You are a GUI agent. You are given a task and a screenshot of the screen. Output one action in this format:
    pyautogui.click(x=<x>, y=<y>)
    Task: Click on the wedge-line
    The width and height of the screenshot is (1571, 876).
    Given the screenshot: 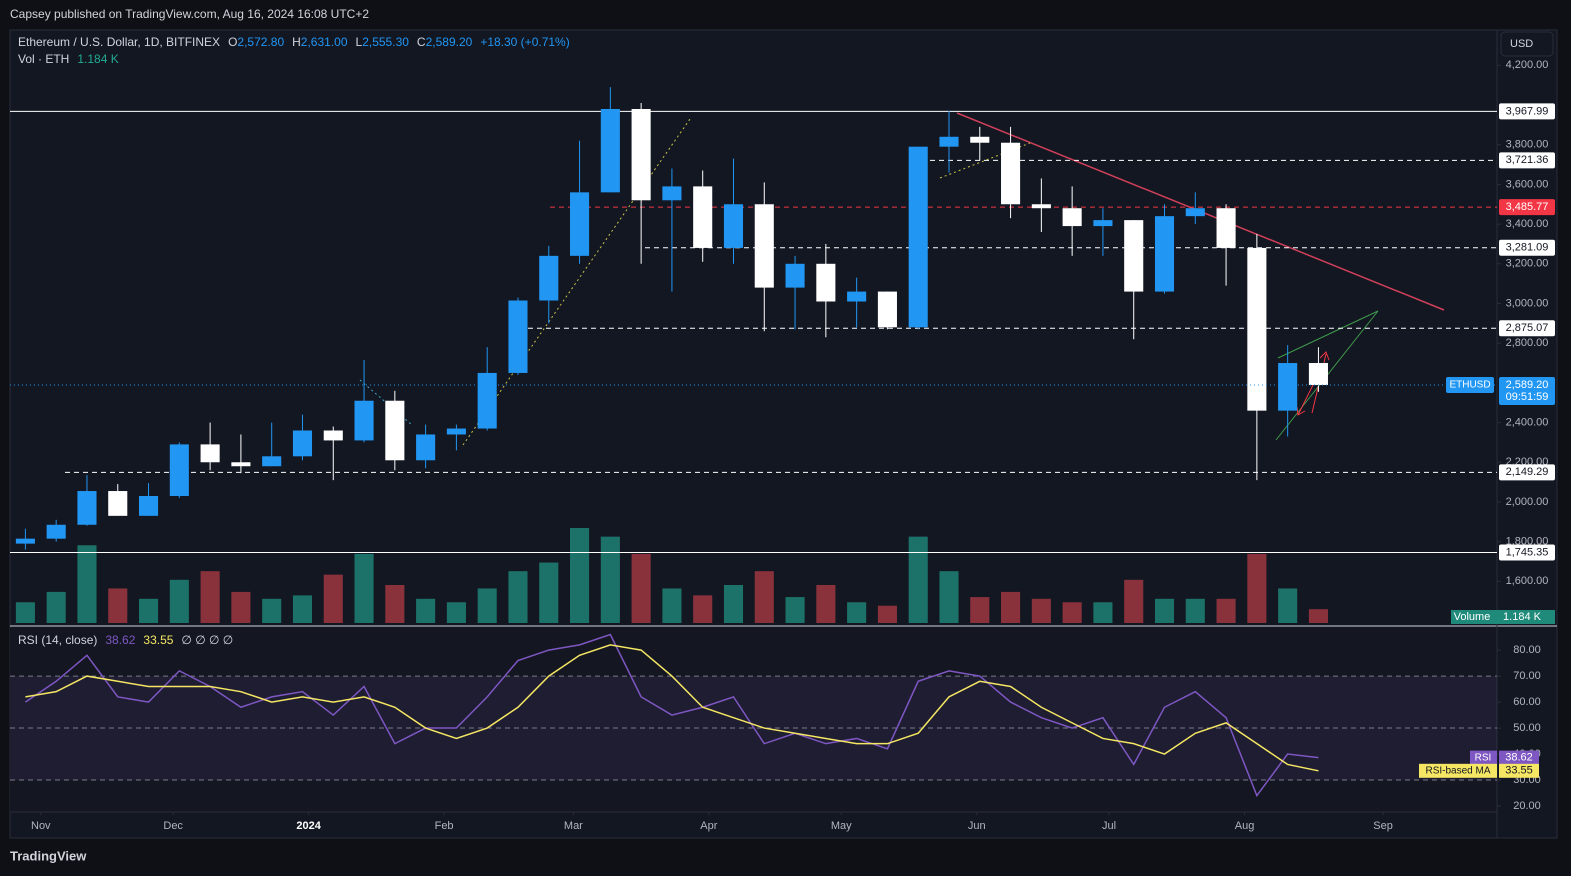 What is the action you would take?
    pyautogui.click(x=1328, y=334)
    